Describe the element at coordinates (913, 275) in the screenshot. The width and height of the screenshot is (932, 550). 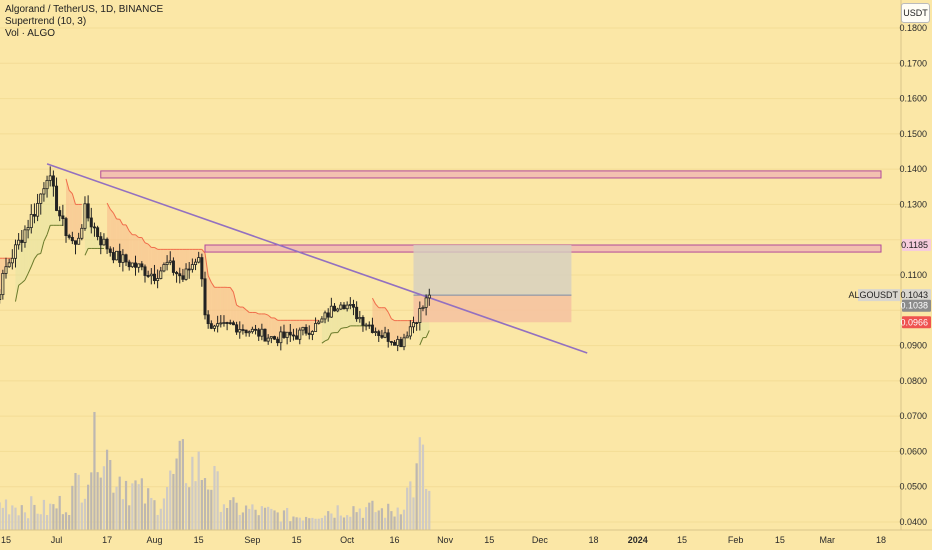
I see `price-tick-label: 0.1100` at that location.